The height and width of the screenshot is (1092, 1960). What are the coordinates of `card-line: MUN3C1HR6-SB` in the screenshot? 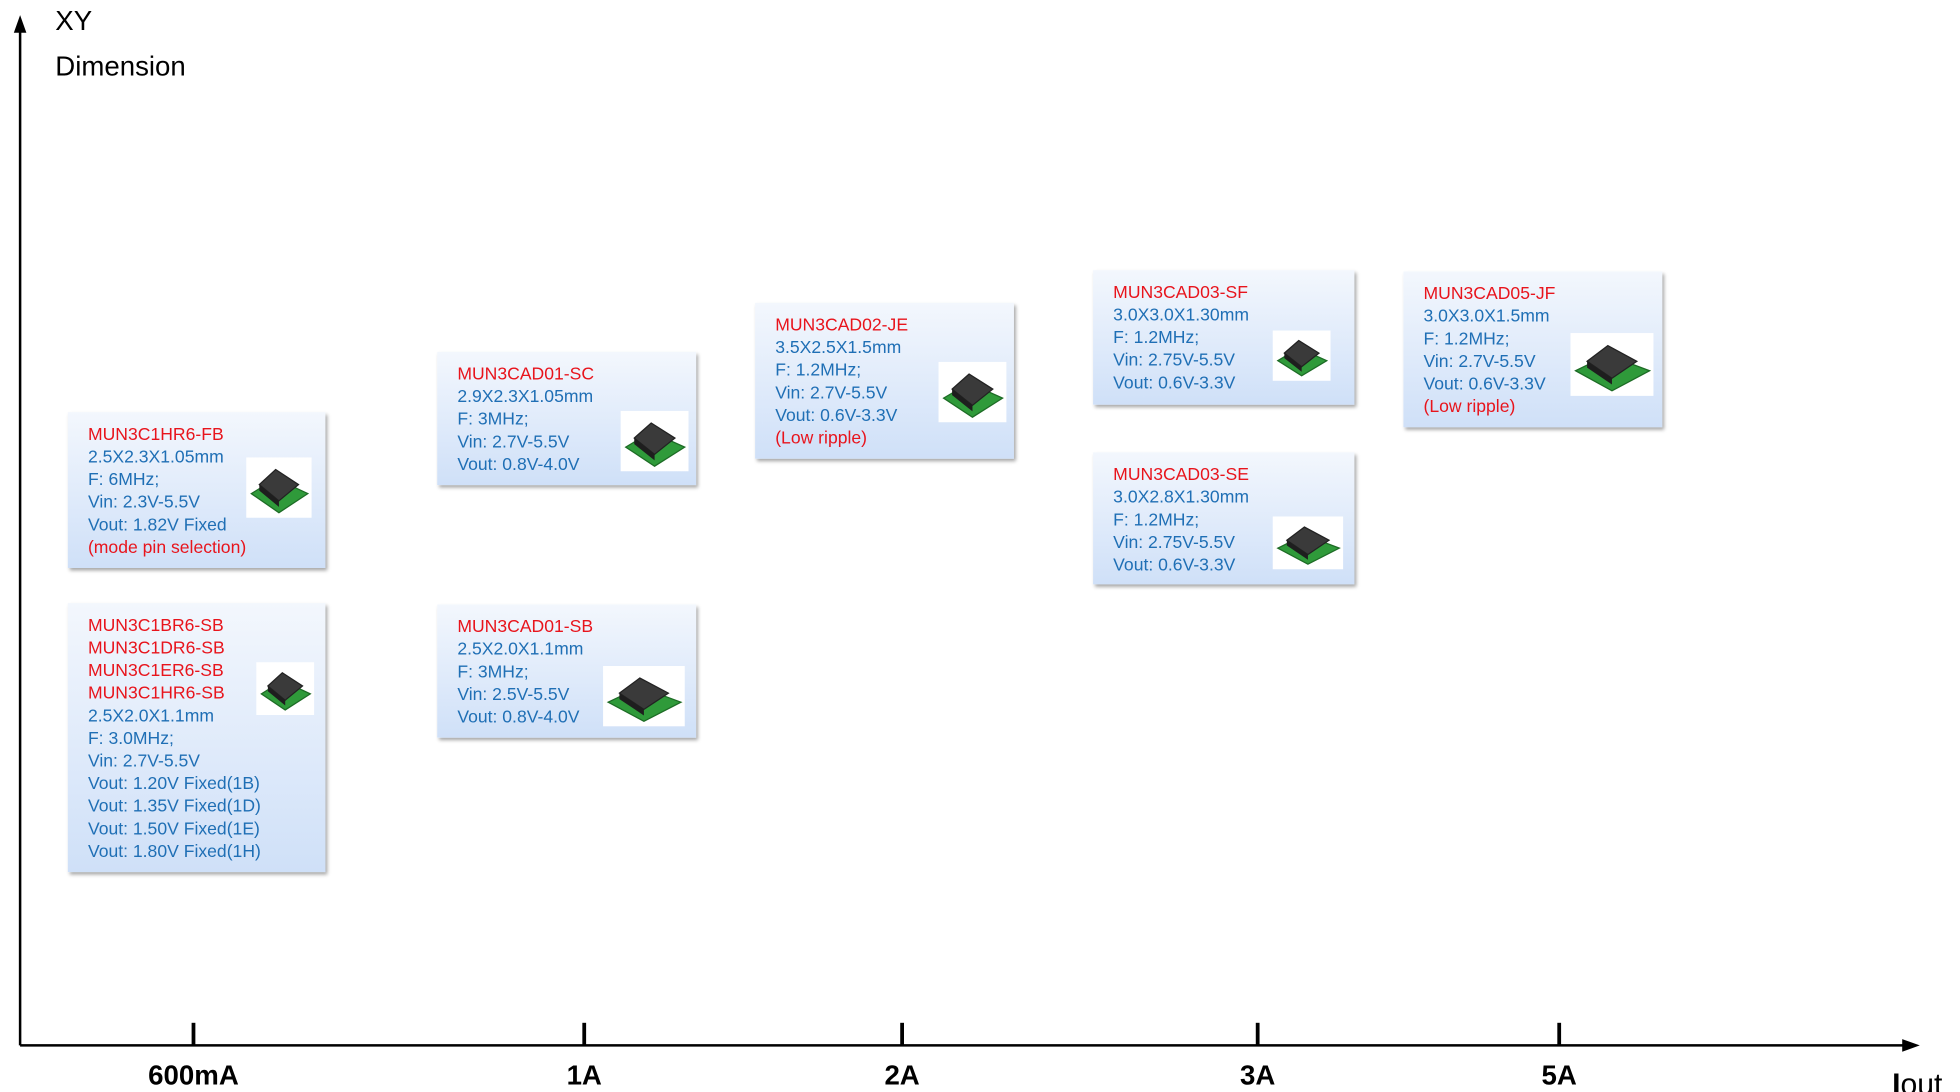 It's located at (156, 693).